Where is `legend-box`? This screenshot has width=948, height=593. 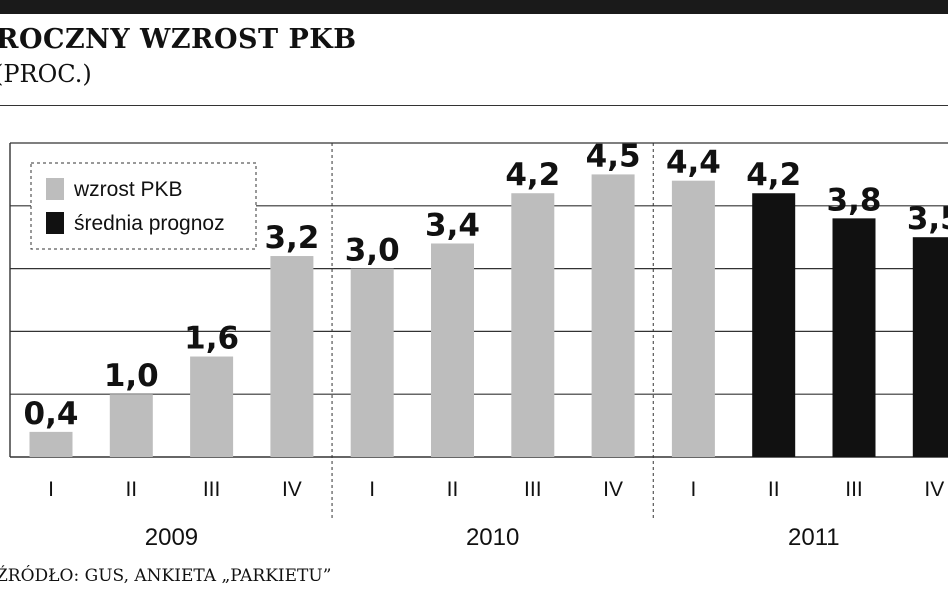 legend-box is located at coordinates (143, 206).